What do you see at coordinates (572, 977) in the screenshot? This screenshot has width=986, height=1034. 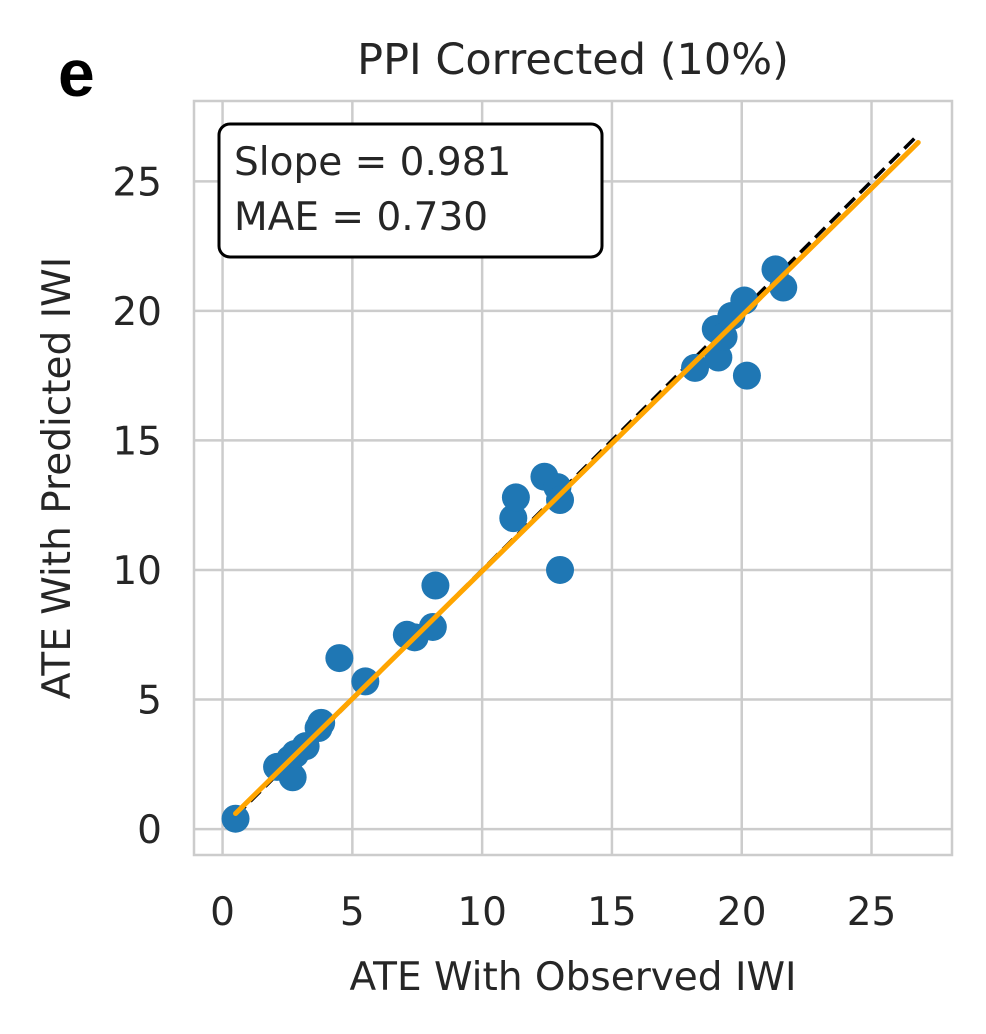 I see `x-axis-label: ATE With Observed IWI` at bounding box center [572, 977].